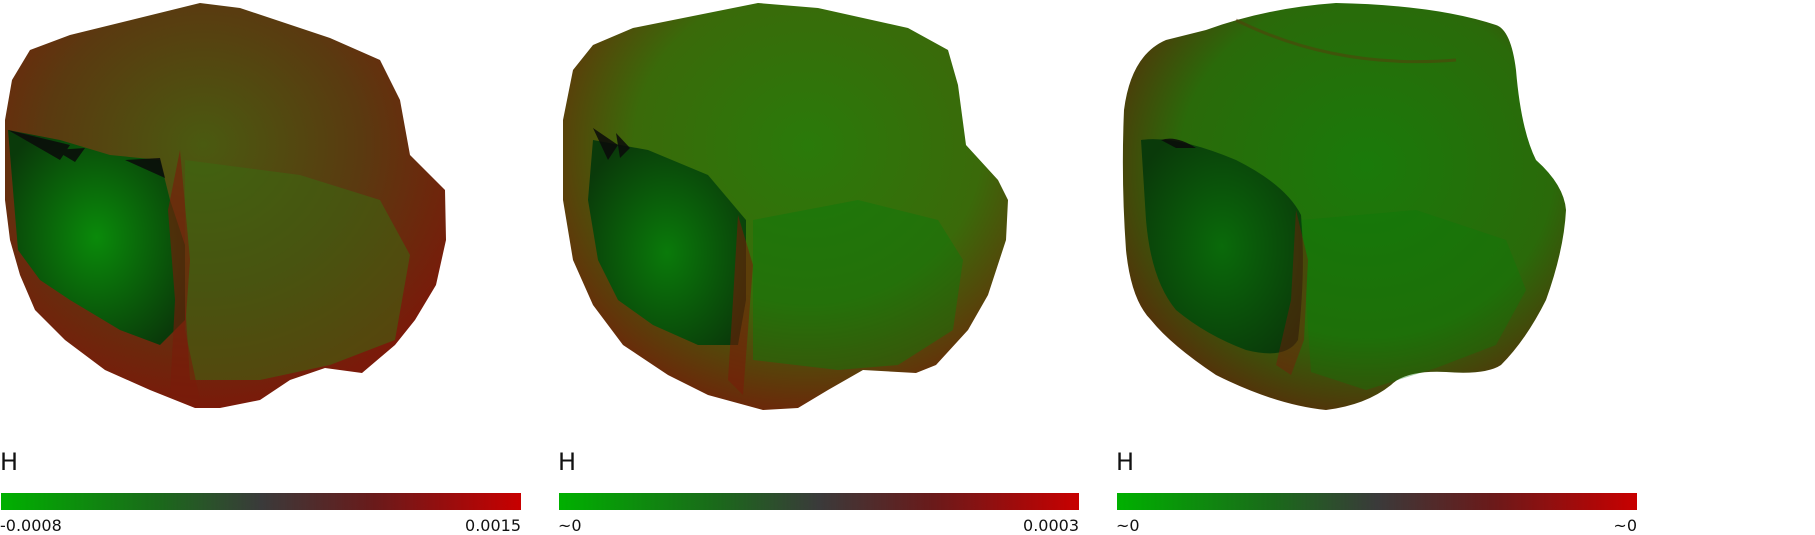 The image size is (1815, 535). Describe the element at coordinates (1051, 525) in the screenshot. I see `colorbar-max-label: 0.0003` at that location.